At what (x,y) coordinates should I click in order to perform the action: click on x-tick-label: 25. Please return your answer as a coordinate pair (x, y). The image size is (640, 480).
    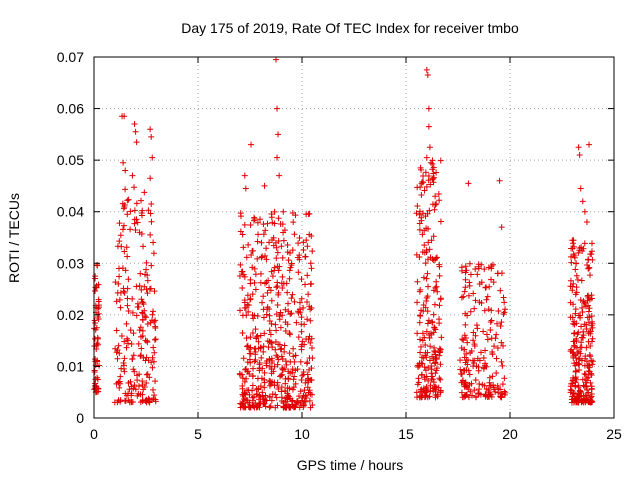
    Looking at the image, I should click on (614, 434).